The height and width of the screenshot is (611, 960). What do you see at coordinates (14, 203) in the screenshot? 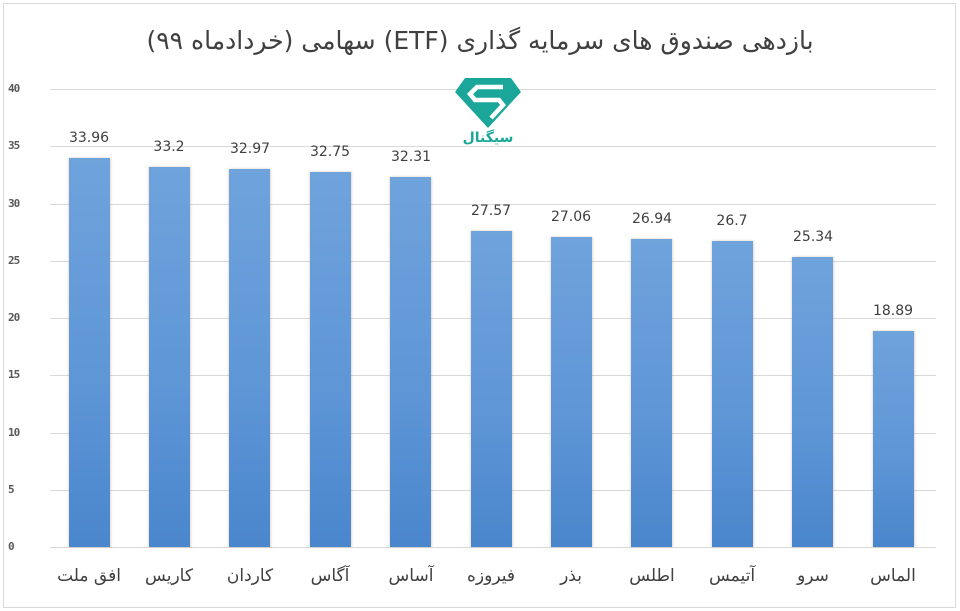
I see `y-tick-label: 30` at bounding box center [14, 203].